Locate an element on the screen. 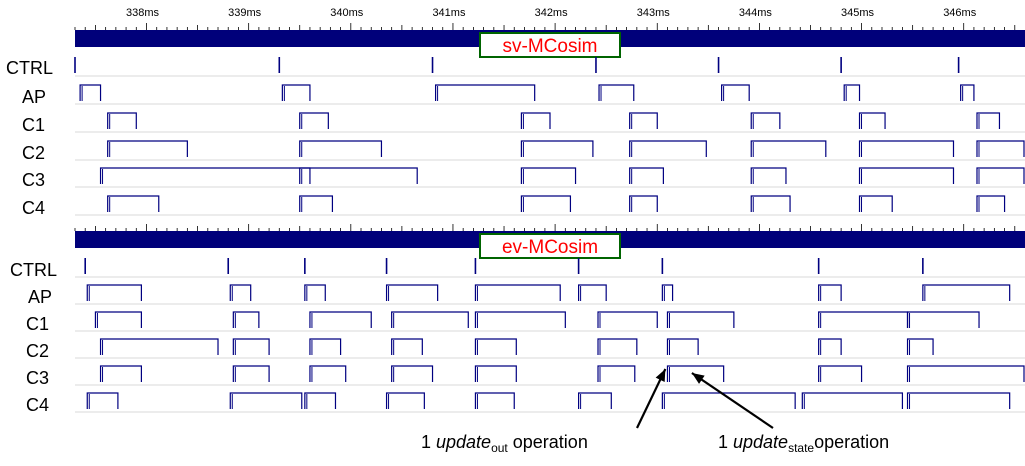 This screenshot has width=1025, height=466. panel-label: ev-MCosim is located at coordinates (550, 247).